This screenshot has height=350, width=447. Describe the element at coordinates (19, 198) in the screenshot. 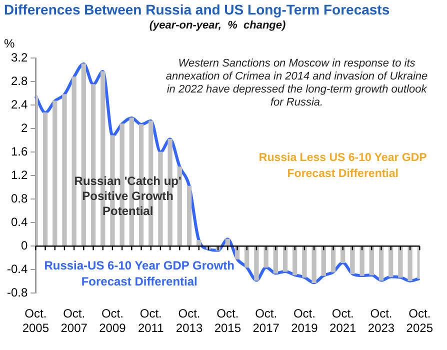

I see `y-tick-label: 0.8` at that location.